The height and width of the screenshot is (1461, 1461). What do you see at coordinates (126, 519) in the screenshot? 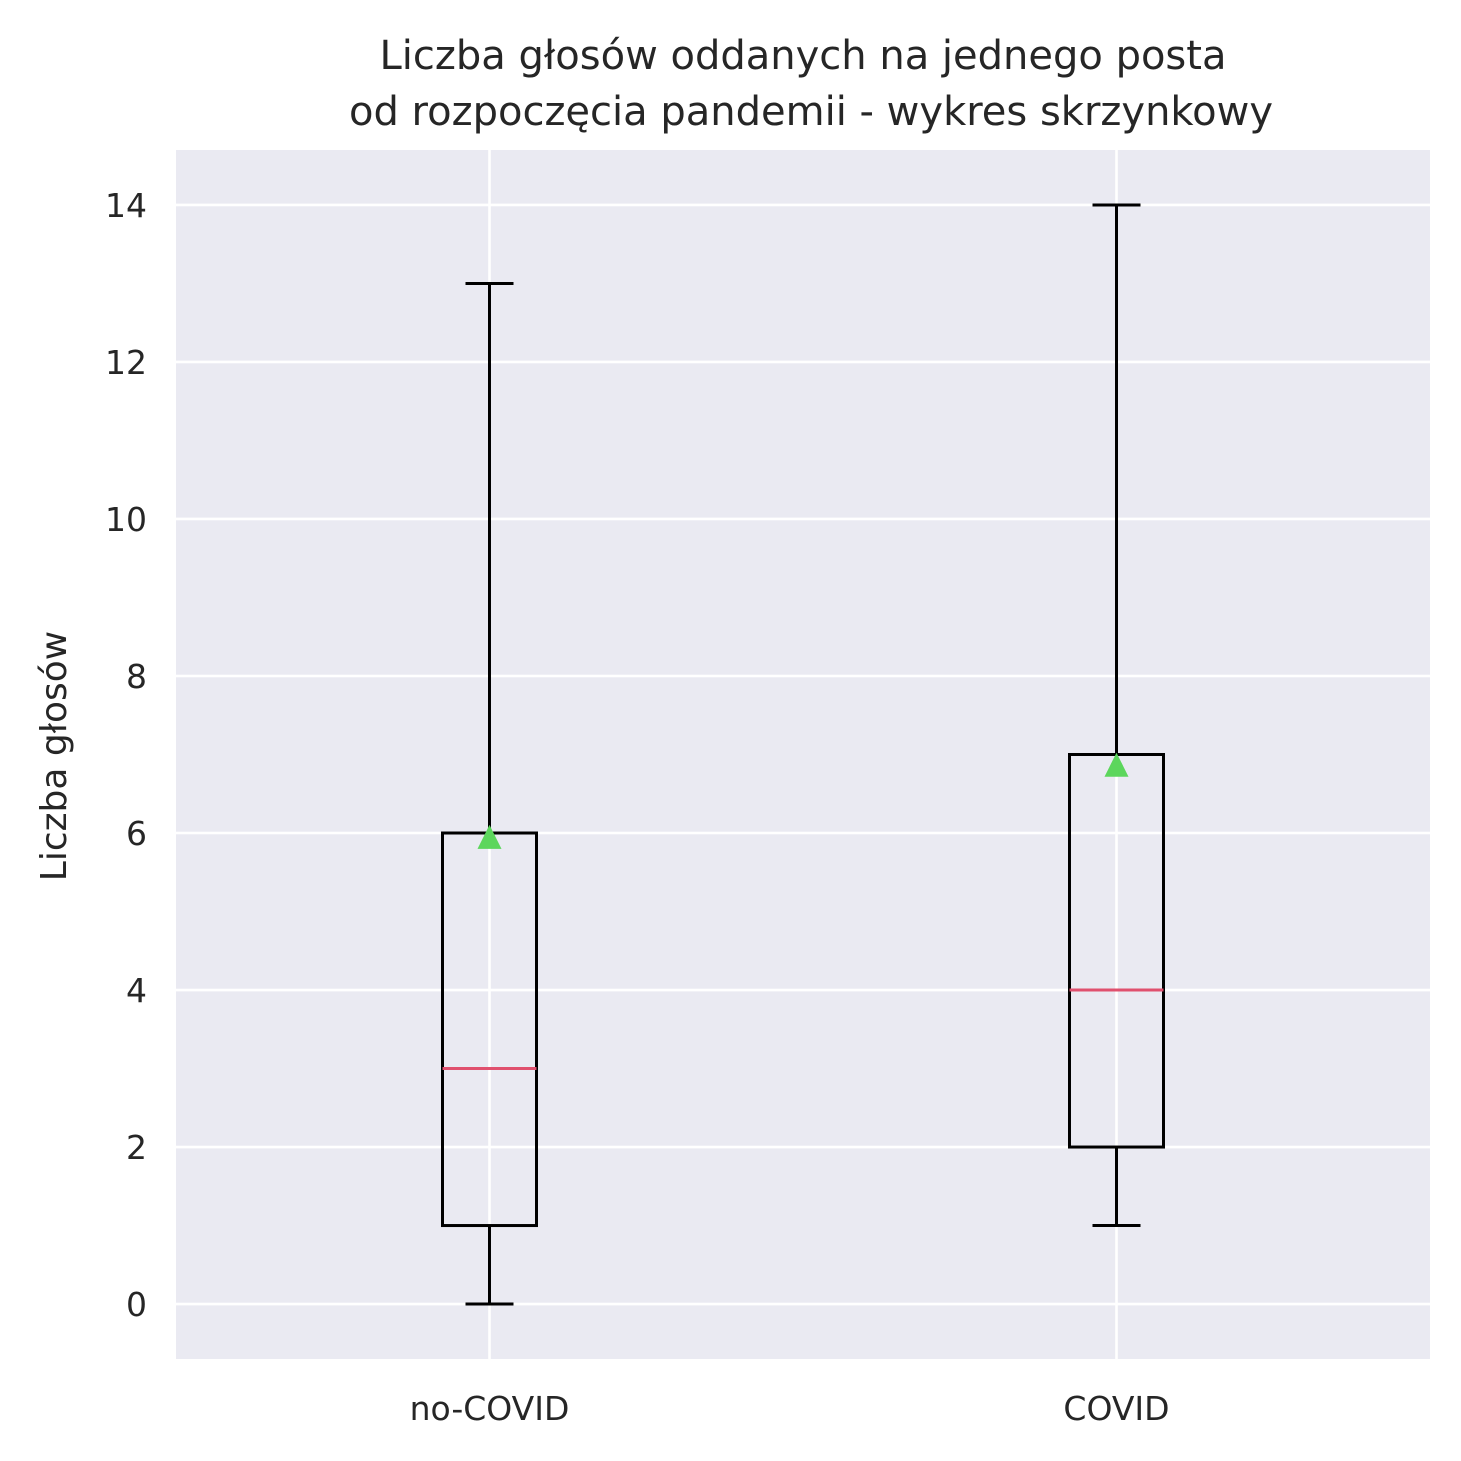
I see `y-tick-label-10: 10` at bounding box center [126, 519].